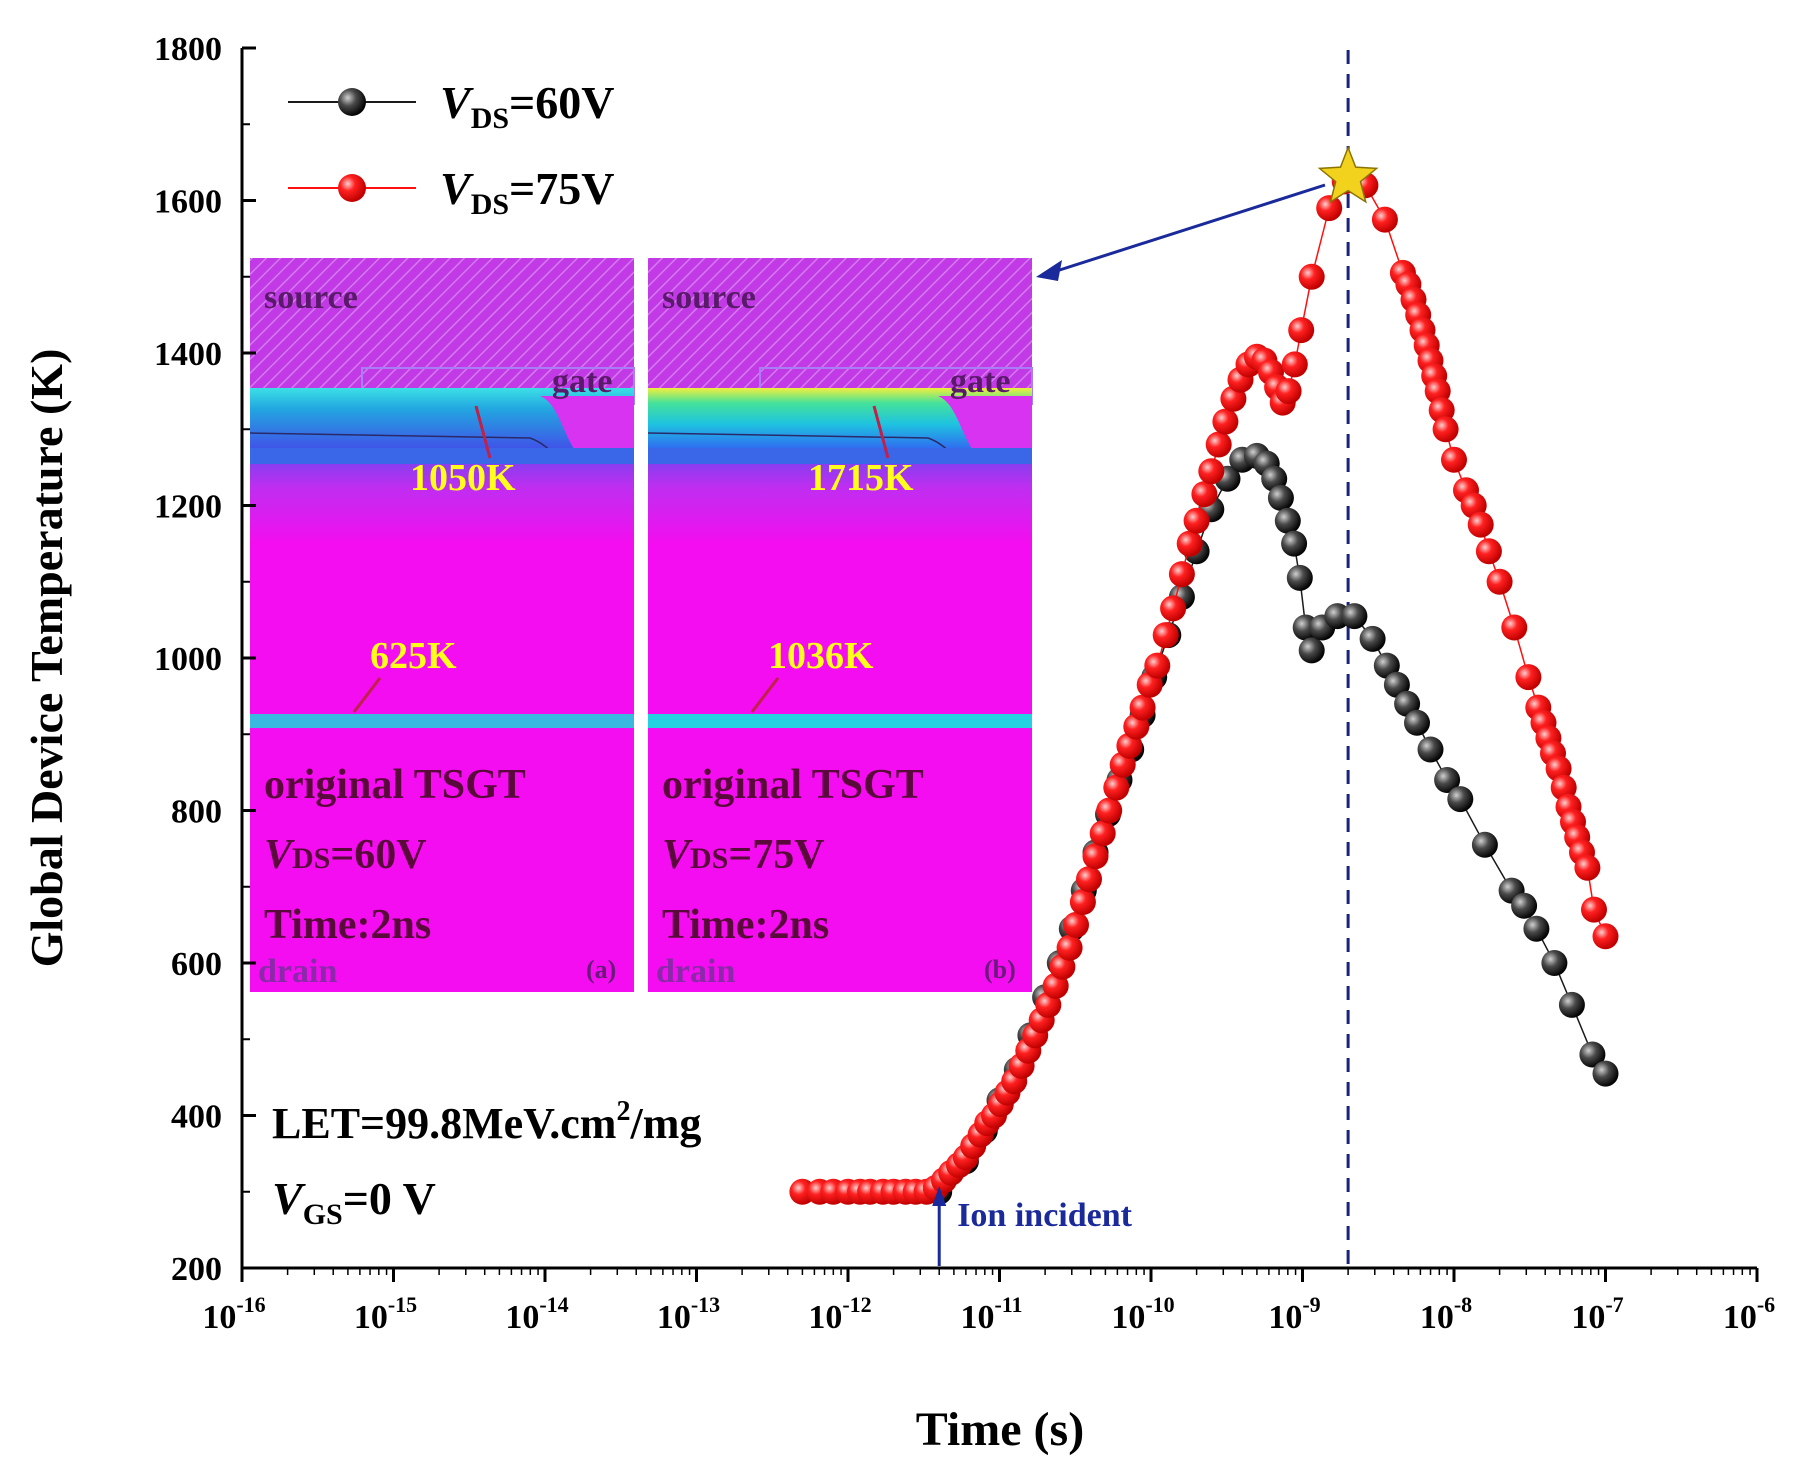 The image size is (1804, 1470). I want to click on y-axis-title: Global Device Temperature (K), so click(46, 658).